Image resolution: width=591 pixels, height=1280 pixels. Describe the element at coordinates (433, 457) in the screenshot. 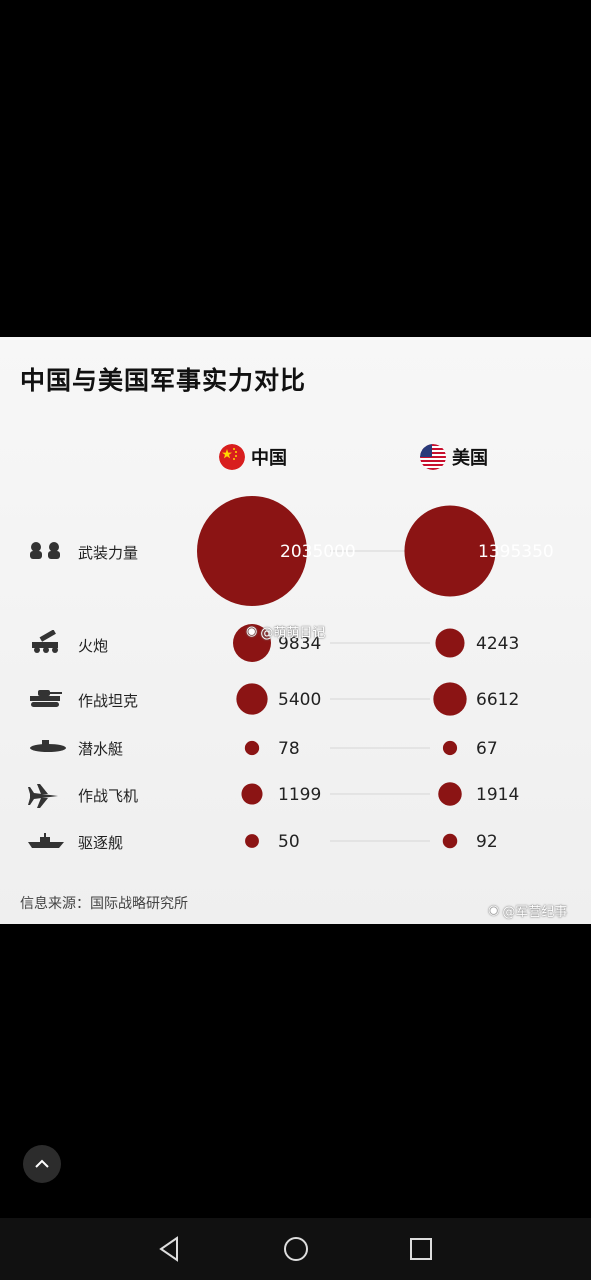

I see `usa-flag-icon` at that location.